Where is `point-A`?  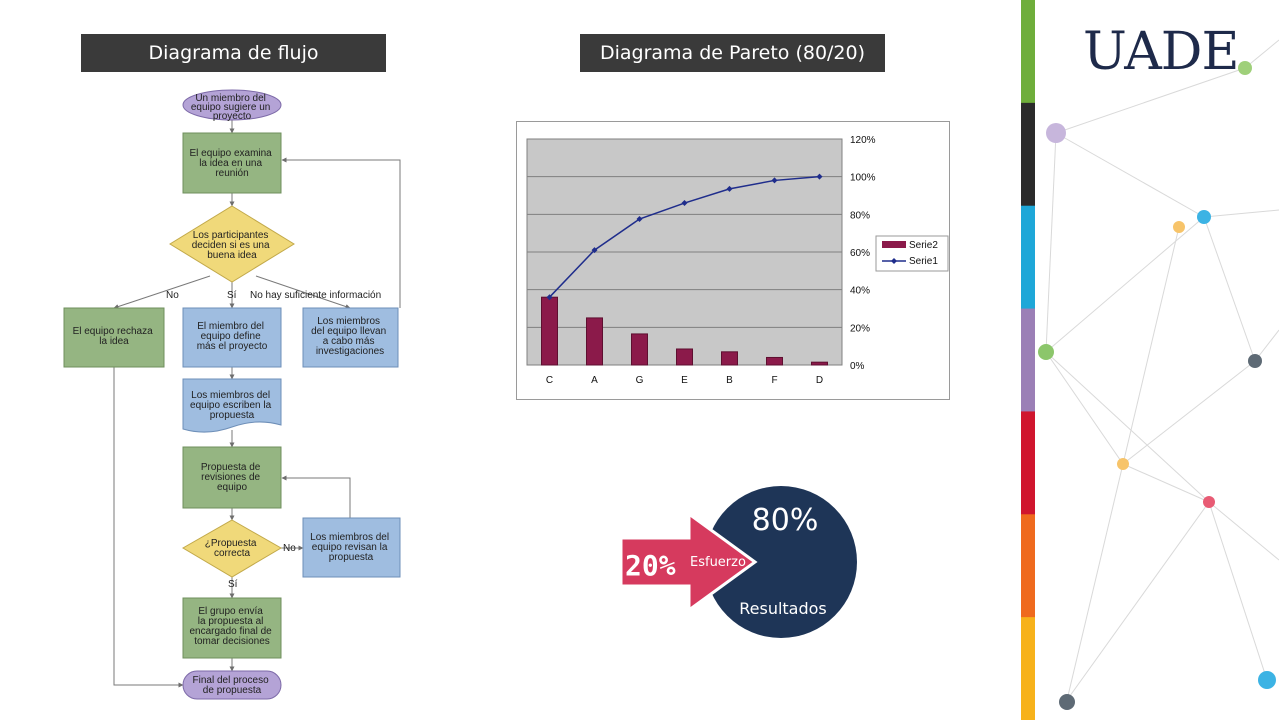
point-A is located at coordinates (594, 250).